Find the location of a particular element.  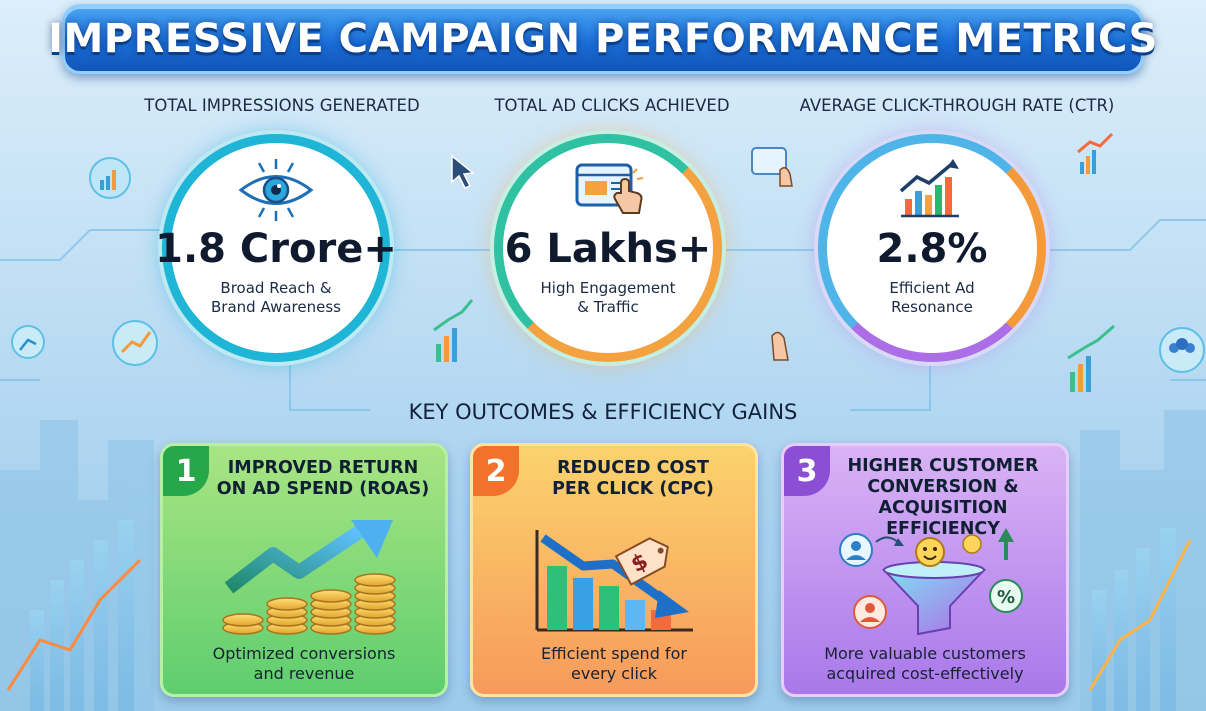

card-number: 1 is located at coordinates (186, 471).